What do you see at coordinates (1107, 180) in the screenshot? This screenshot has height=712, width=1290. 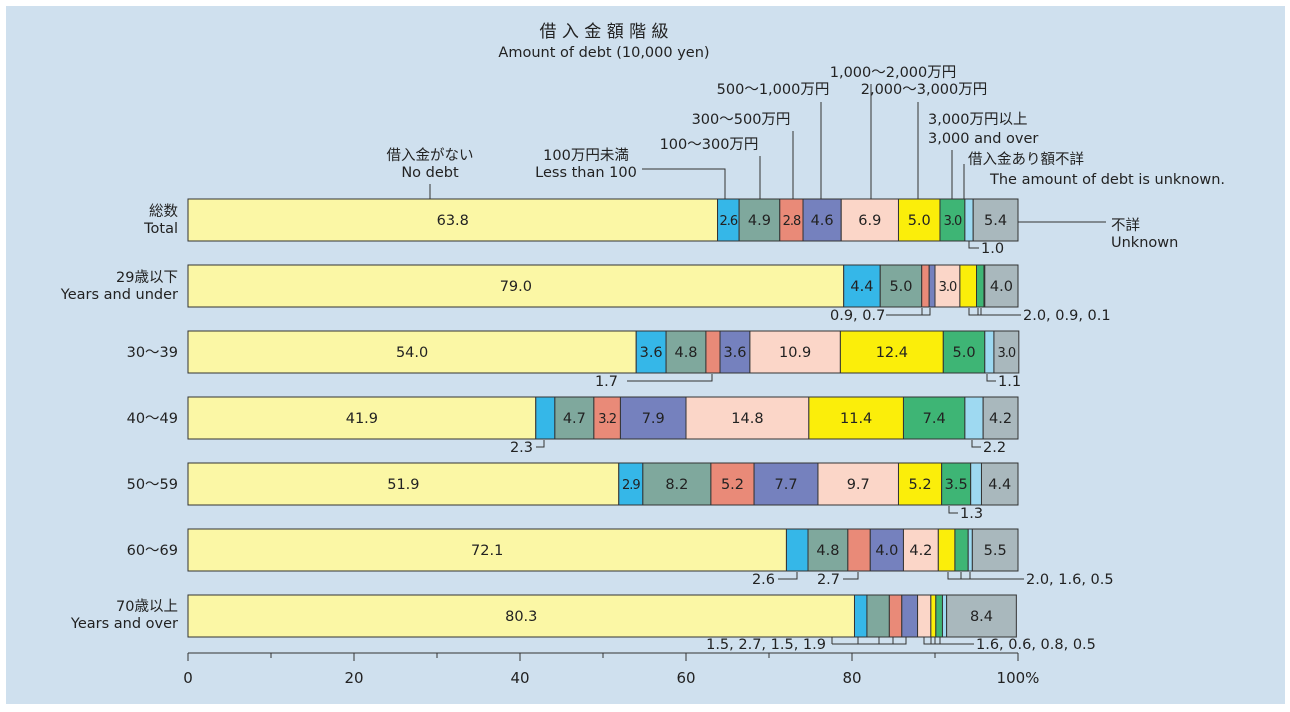 I see `legend-amount-unknown-en: The amount of debt is unknown.` at bounding box center [1107, 180].